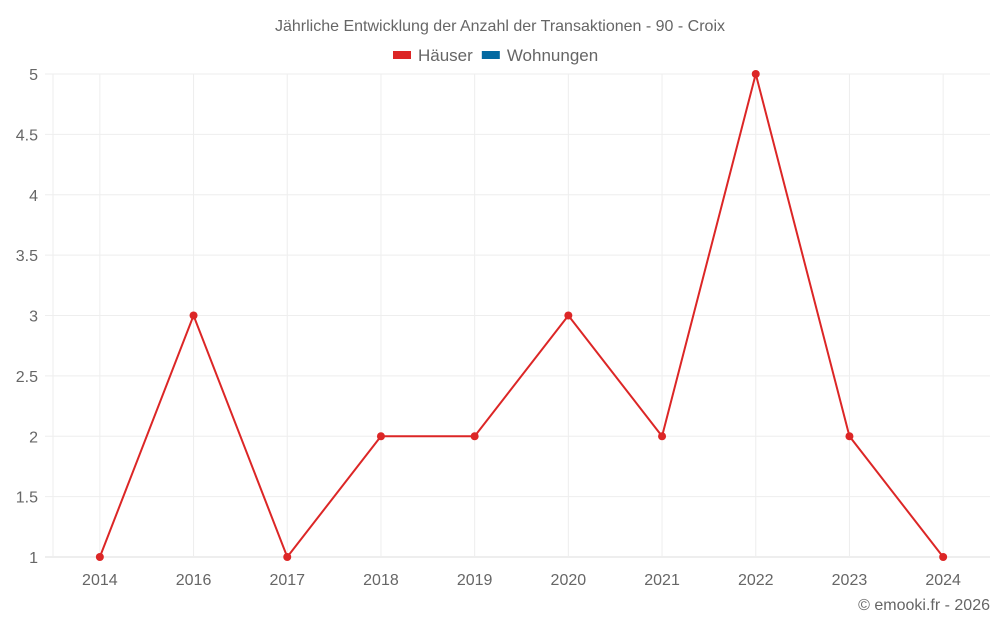 The height and width of the screenshot is (625, 1000). Describe the element at coordinates (924, 605) in the screenshot. I see `credit: © emooki.fr - 2026` at that location.